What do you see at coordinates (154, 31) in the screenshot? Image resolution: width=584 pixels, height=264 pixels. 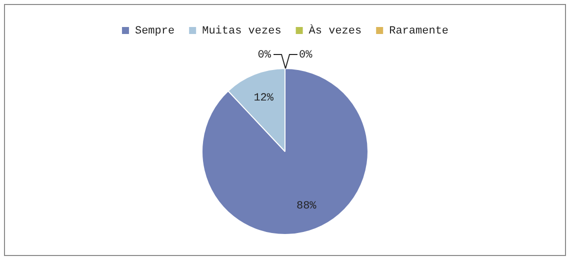 I see `legend-label: Sempre` at bounding box center [154, 31].